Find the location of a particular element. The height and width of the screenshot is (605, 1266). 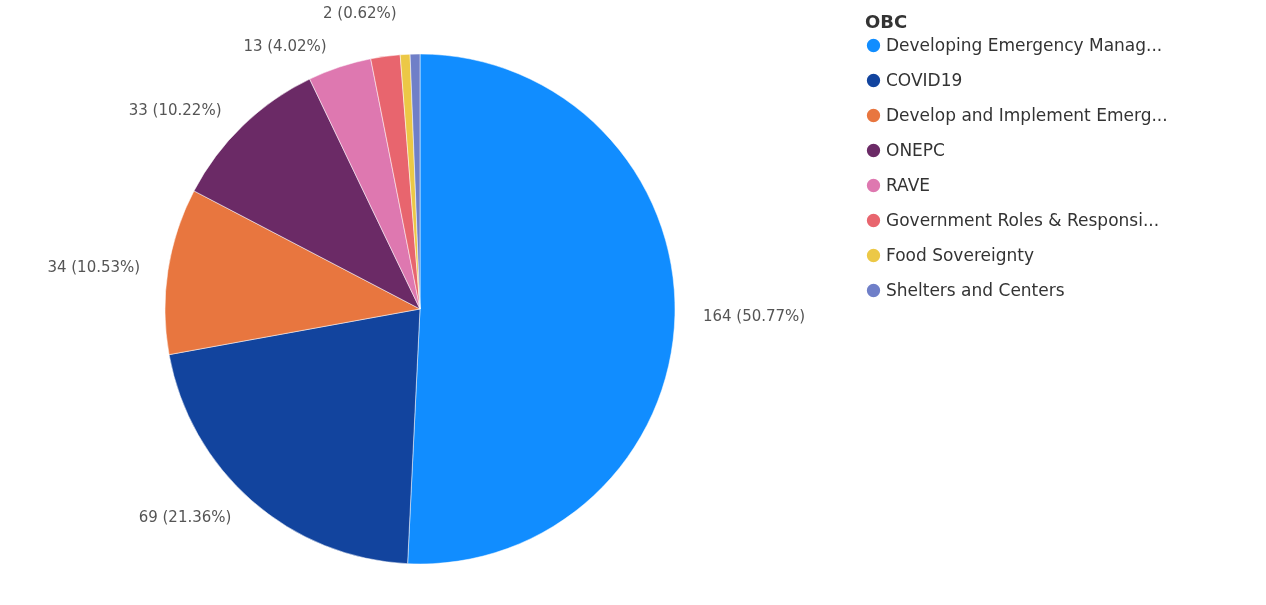

legend-title: OBC is located at coordinates (886, 21).